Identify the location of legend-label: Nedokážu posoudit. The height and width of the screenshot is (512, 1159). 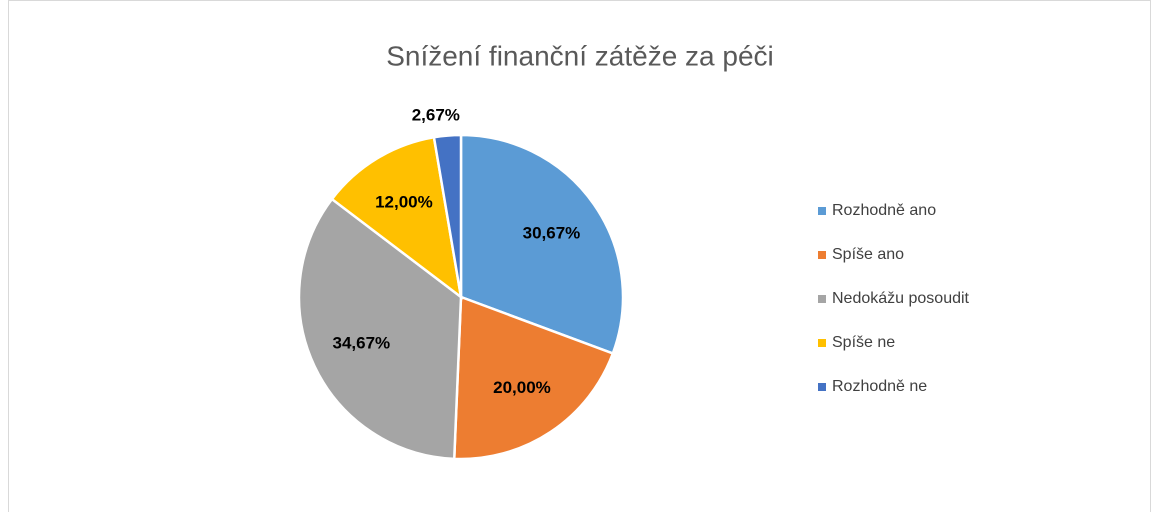
(901, 298).